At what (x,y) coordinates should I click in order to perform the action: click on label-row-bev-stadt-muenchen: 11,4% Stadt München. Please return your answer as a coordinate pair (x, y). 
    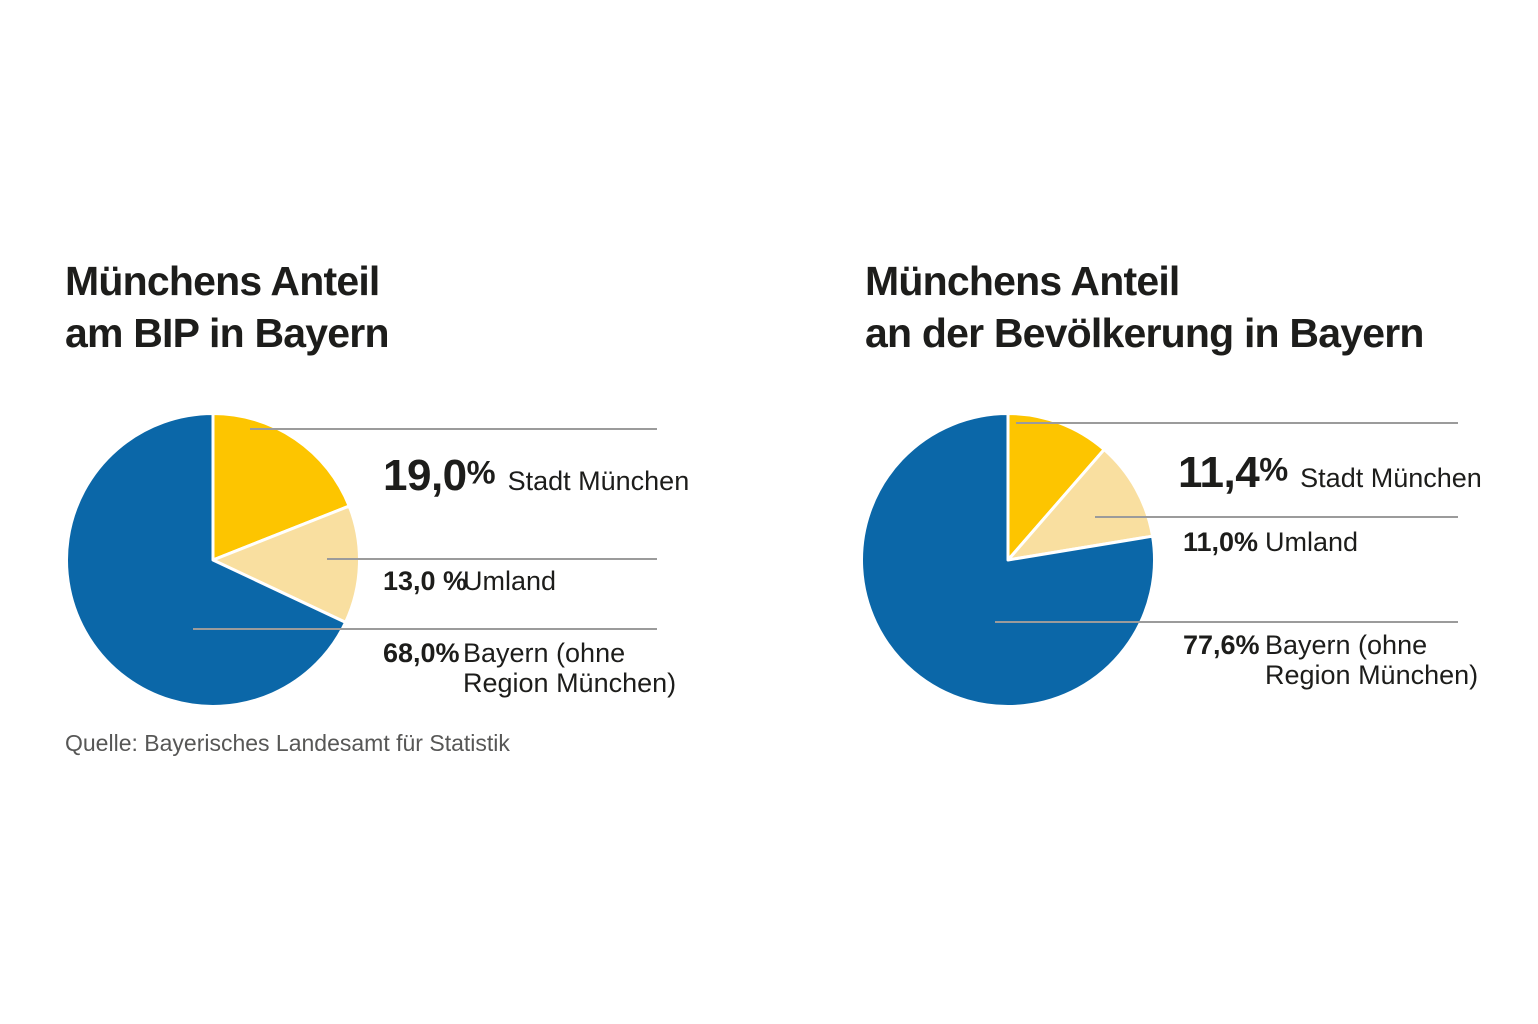
    Looking at the image, I should click on (1330, 473).